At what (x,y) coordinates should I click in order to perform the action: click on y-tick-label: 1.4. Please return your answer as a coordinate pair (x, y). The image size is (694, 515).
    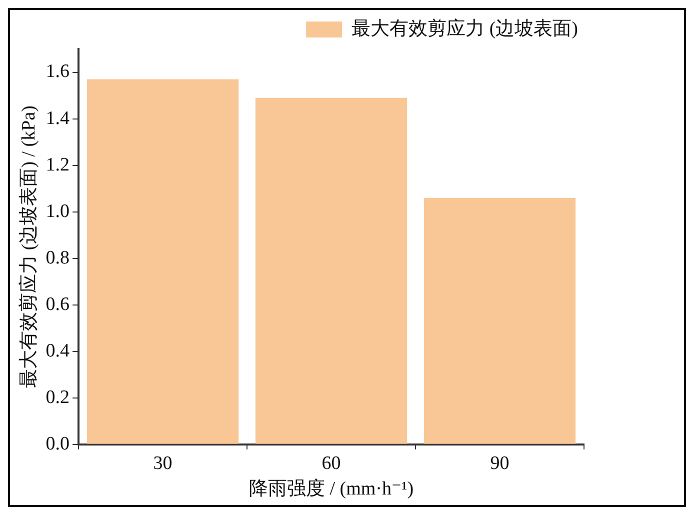
    Looking at the image, I should click on (58, 118).